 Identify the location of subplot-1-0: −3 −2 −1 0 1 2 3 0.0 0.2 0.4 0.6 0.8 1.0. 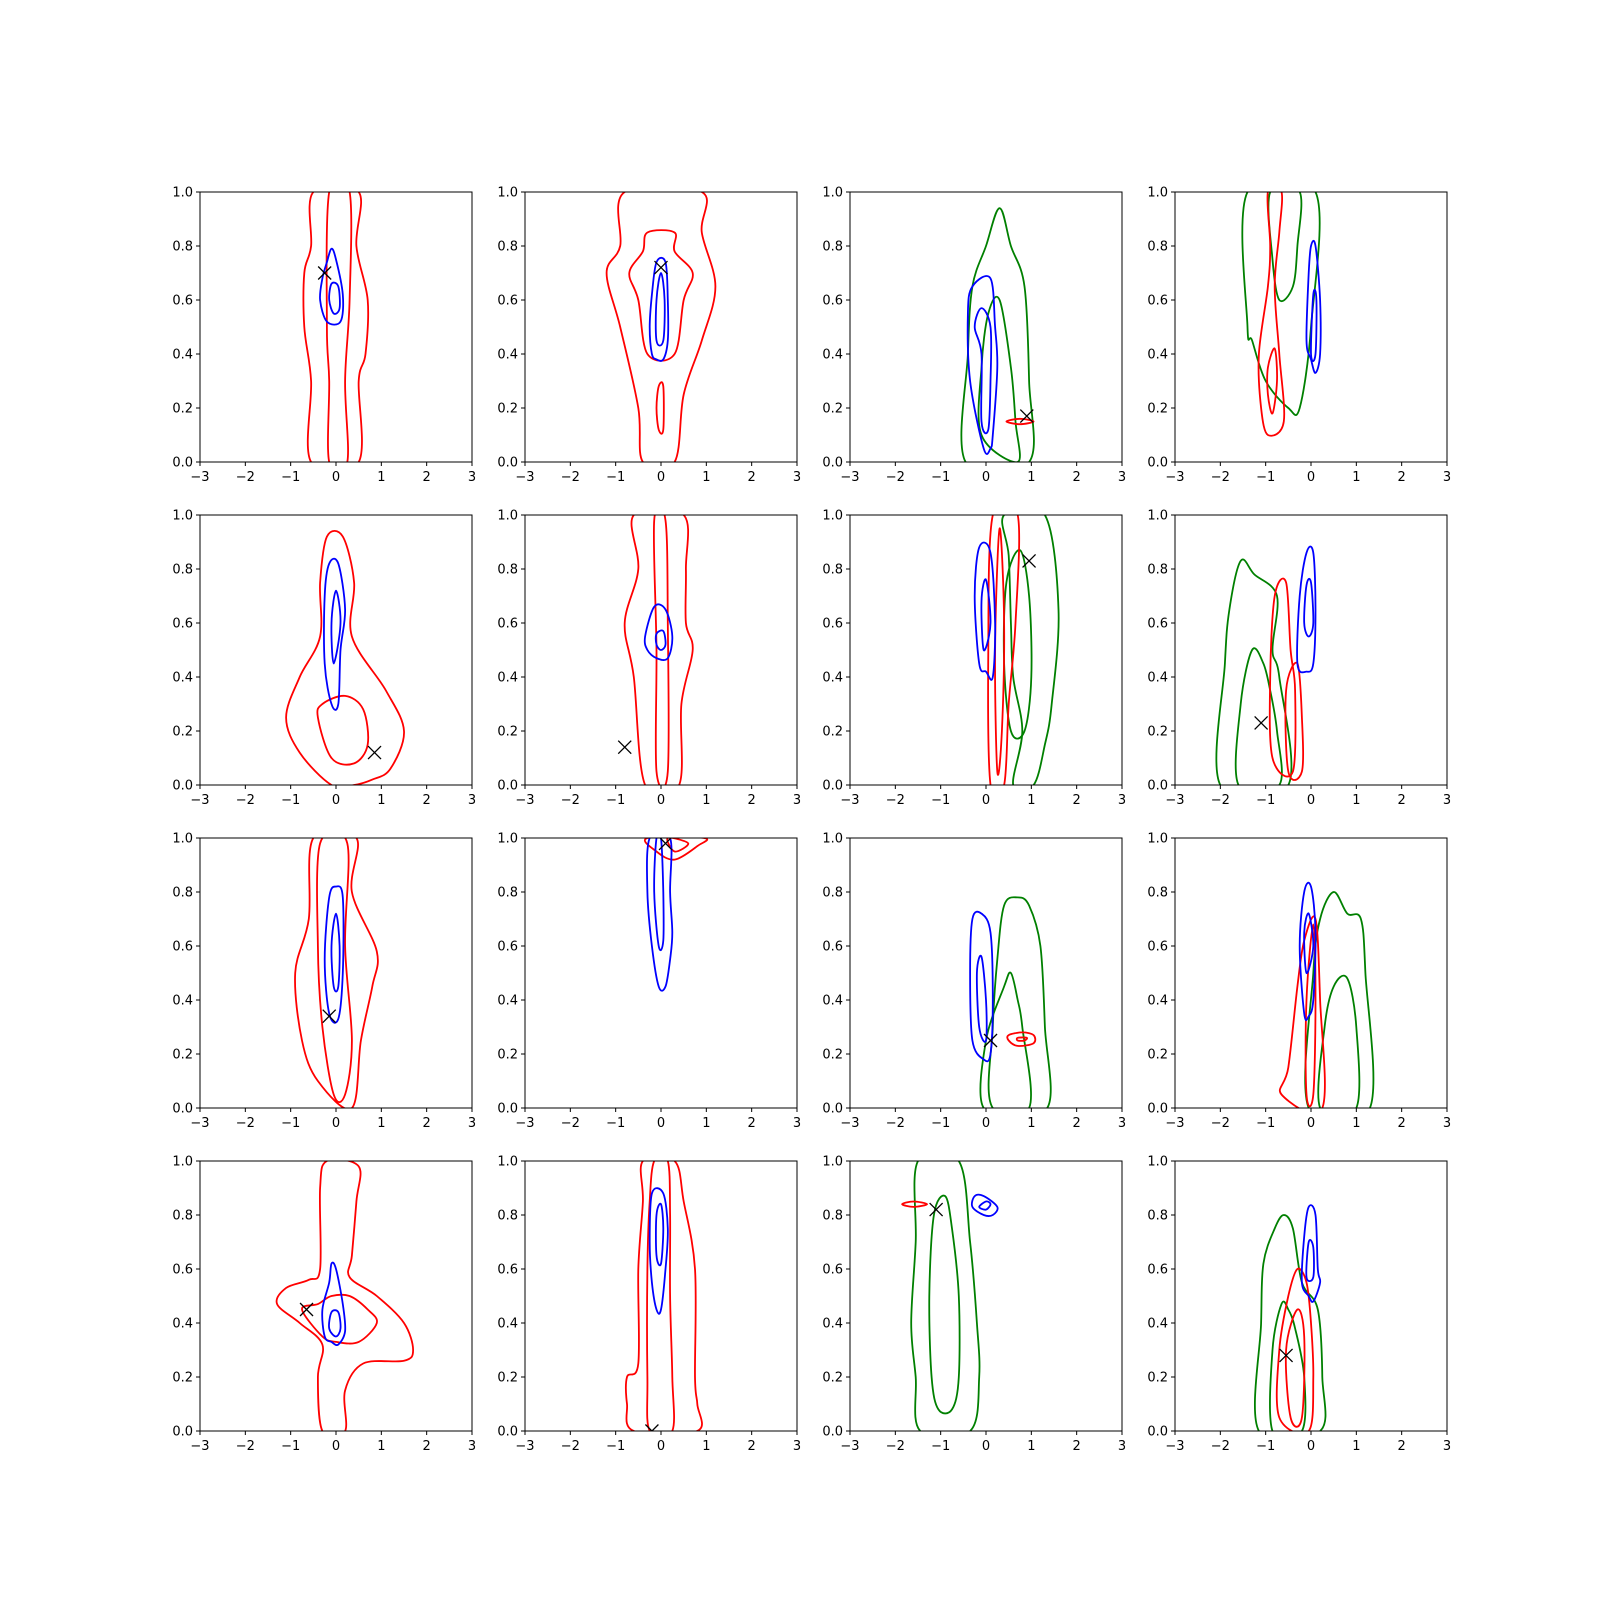
(324, 659).